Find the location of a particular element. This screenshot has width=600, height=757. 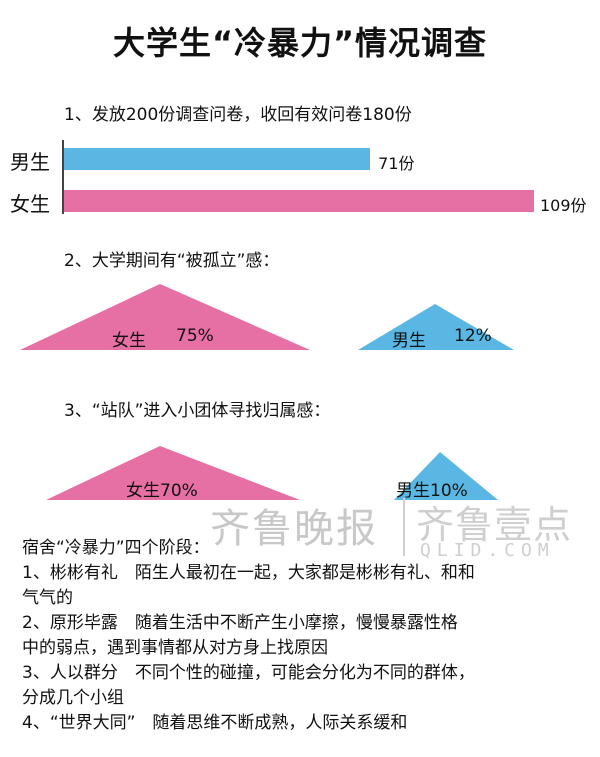

tri3-female-label: 女生70% is located at coordinates (162, 491).